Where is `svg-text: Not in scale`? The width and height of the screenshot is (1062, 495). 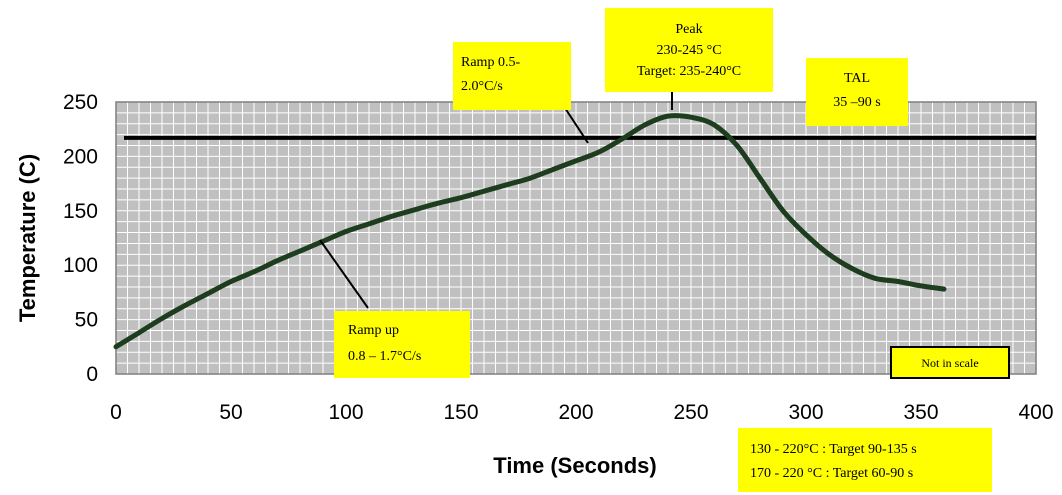
svg-text: Not in scale is located at coordinates (949, 363).